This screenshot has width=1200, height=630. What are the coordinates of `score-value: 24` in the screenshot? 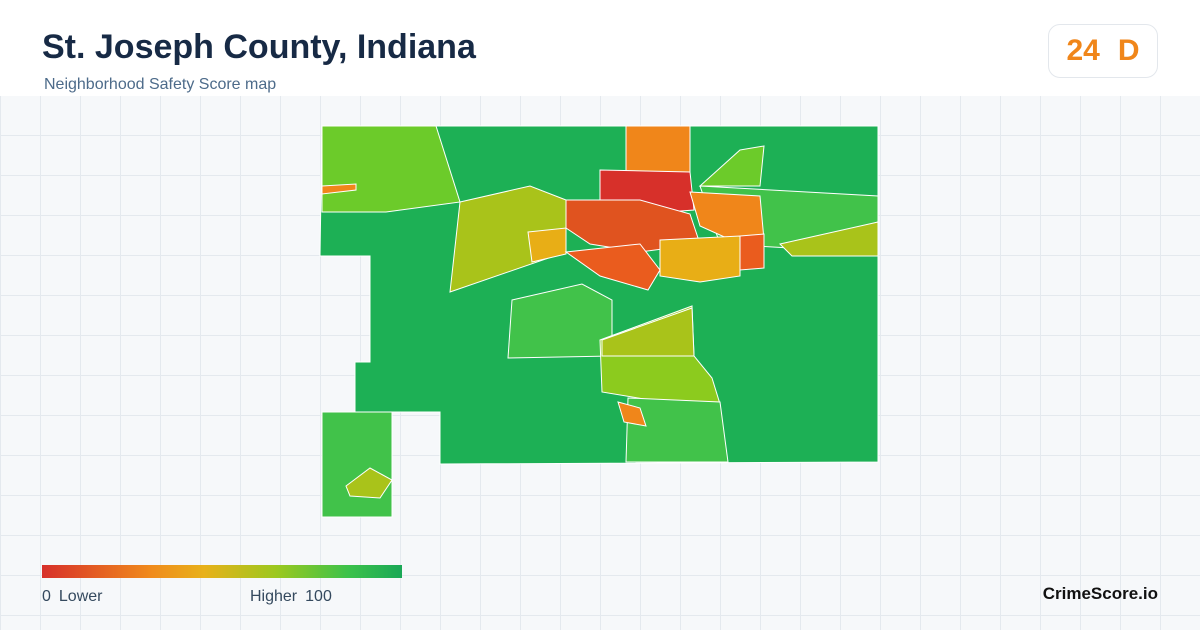 It's located at (1083, 50).